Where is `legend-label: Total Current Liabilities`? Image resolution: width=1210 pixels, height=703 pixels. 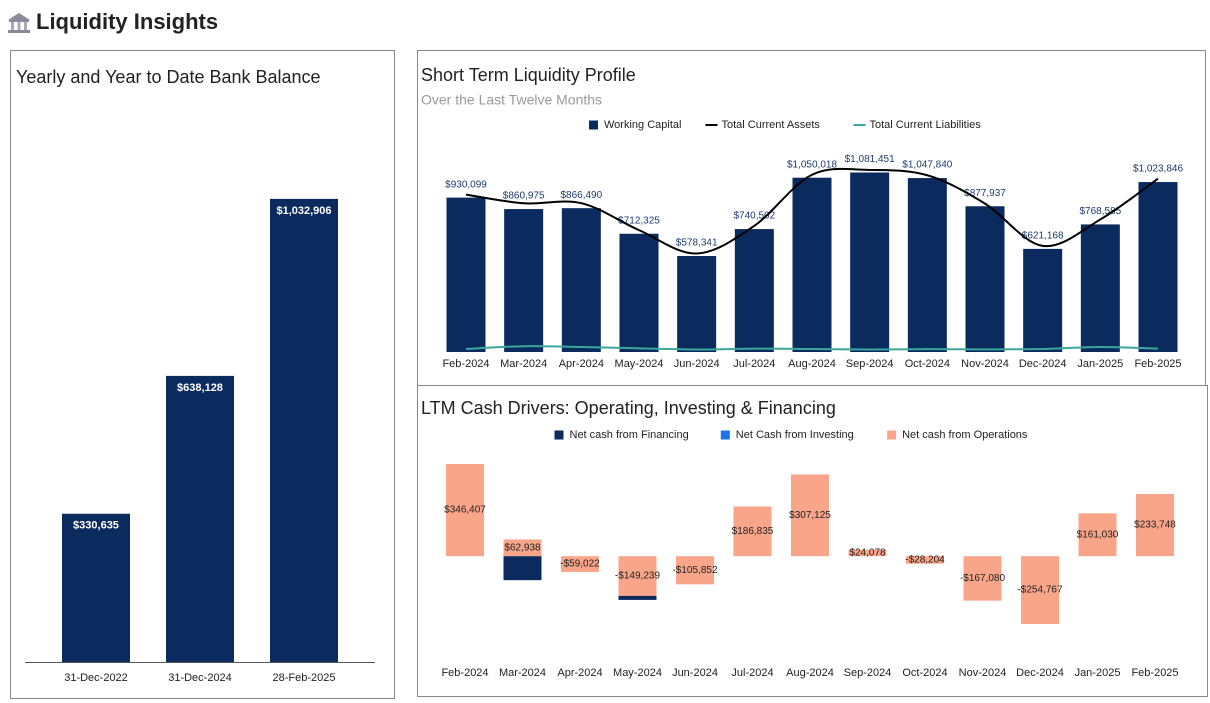
legend-label: Total Current Liabilities is located at coordinates (926, 125).